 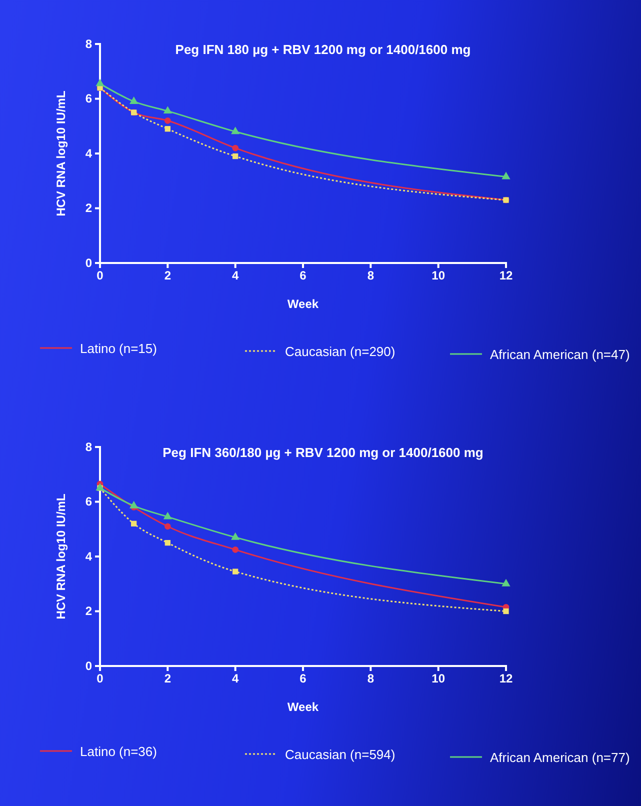 What do you see at coordinates (340, 754) in the screenshot?
I see `legend-label: Caucasian (n=594)` at bounding box center [340, 754].